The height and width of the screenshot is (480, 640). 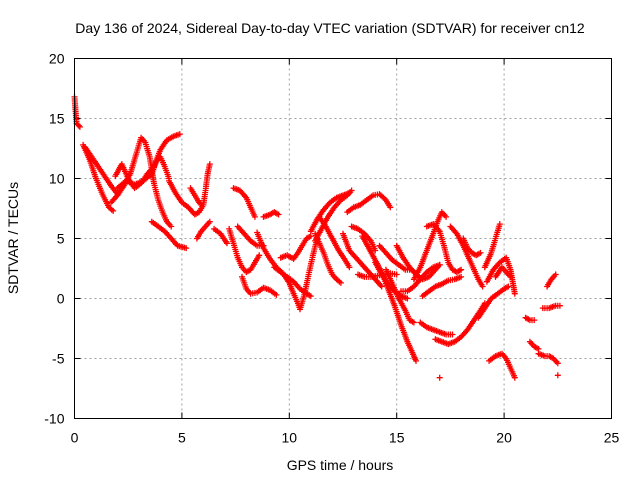 I want to click on x-tick-label: 5, so click(x=182, y=438).